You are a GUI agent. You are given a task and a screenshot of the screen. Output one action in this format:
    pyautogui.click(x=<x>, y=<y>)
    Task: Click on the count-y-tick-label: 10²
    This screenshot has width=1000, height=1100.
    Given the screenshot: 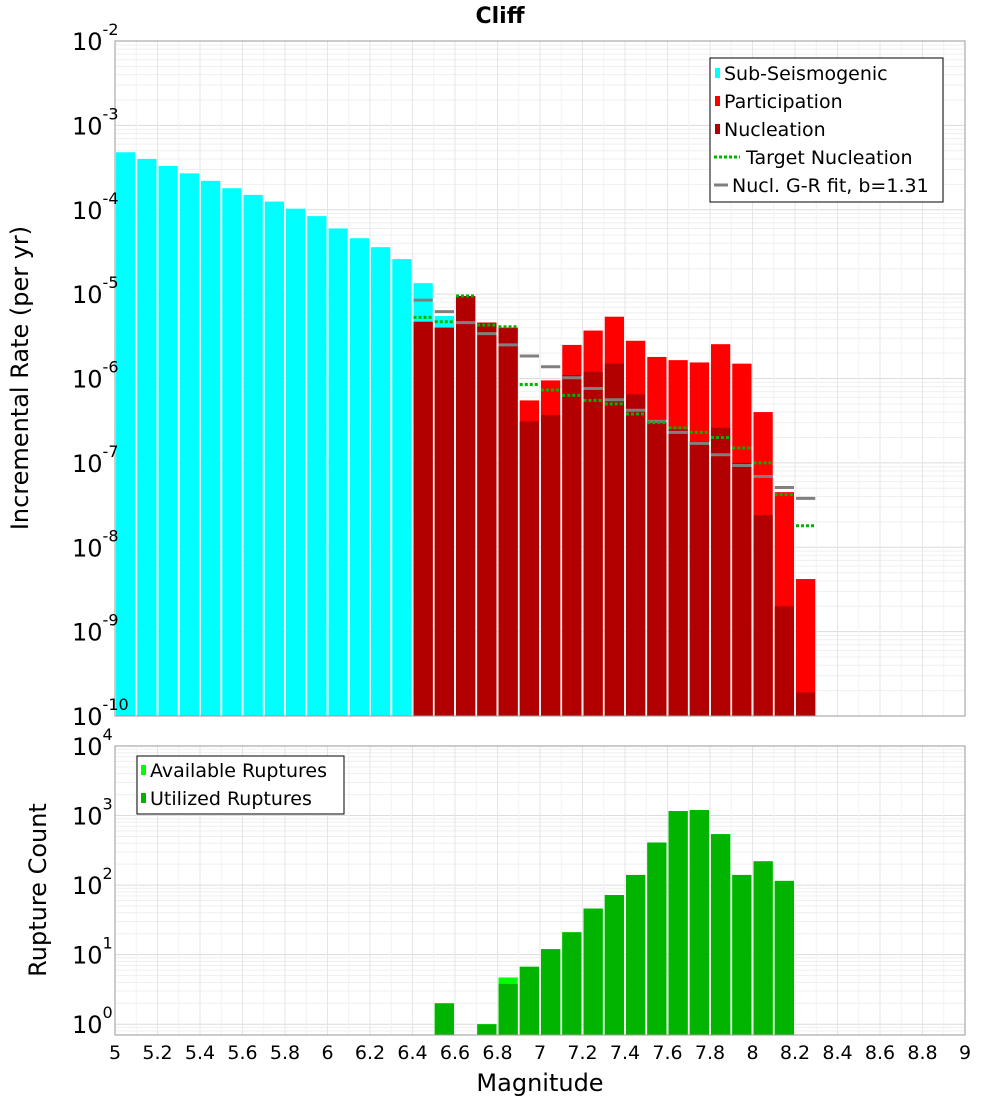 What is the action you would take?
    pyautogui.click(x=92, y=882)
    